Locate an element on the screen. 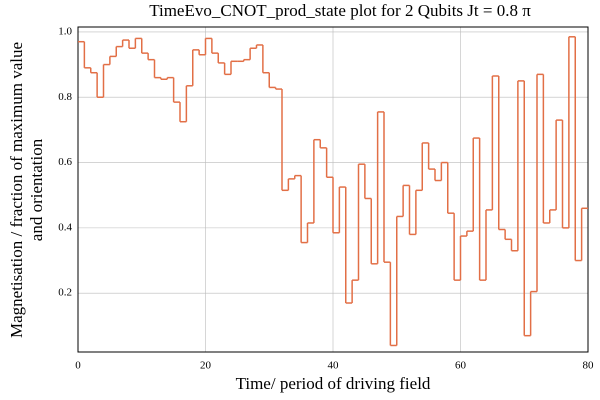 The image size is (600, 400). x-tick-label: 0 is located at coordinates (78, 366).